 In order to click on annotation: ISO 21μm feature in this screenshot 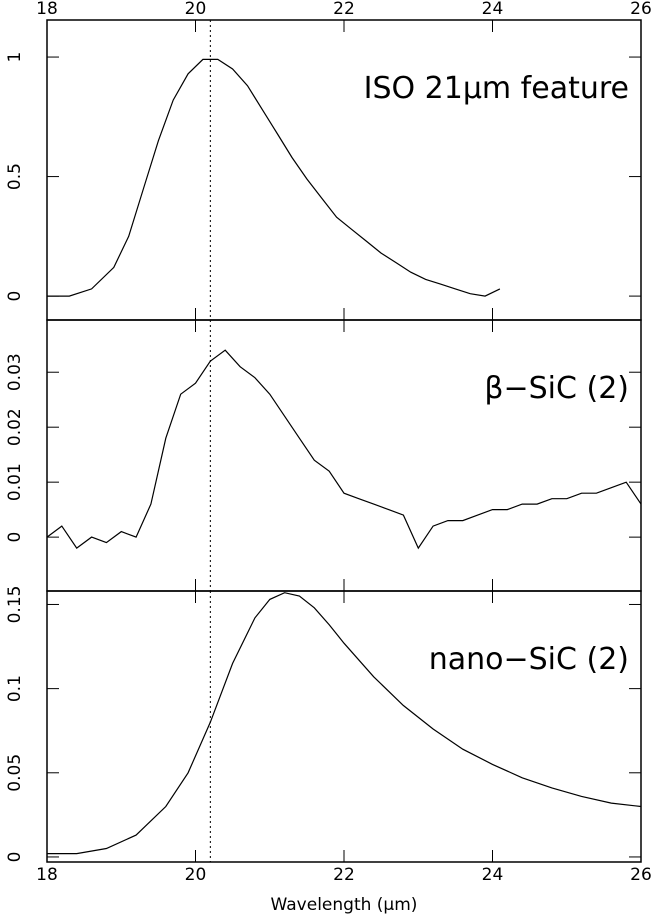, I will do `click(496, 88)`.